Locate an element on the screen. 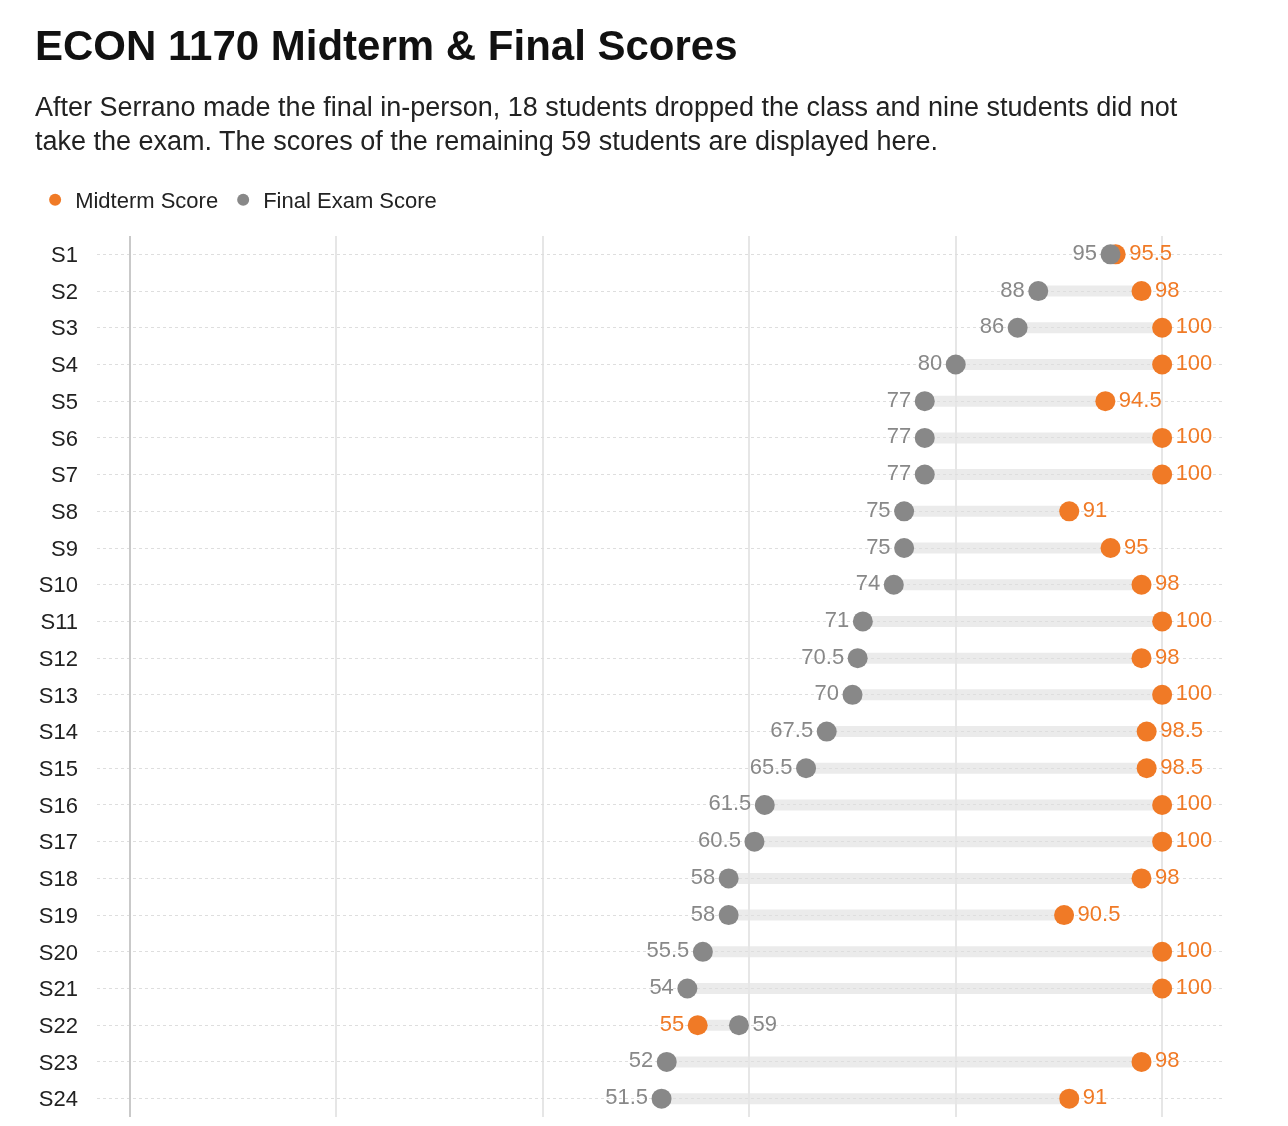 The width and height of the screenshot is (1288, 1126). y-tick-label: S16 is located at coordinates (58, 805).